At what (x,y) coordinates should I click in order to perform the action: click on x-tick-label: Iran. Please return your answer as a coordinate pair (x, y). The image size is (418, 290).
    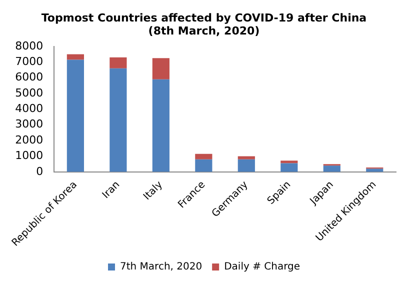
    Looking at the image, I should click on (111, 190).